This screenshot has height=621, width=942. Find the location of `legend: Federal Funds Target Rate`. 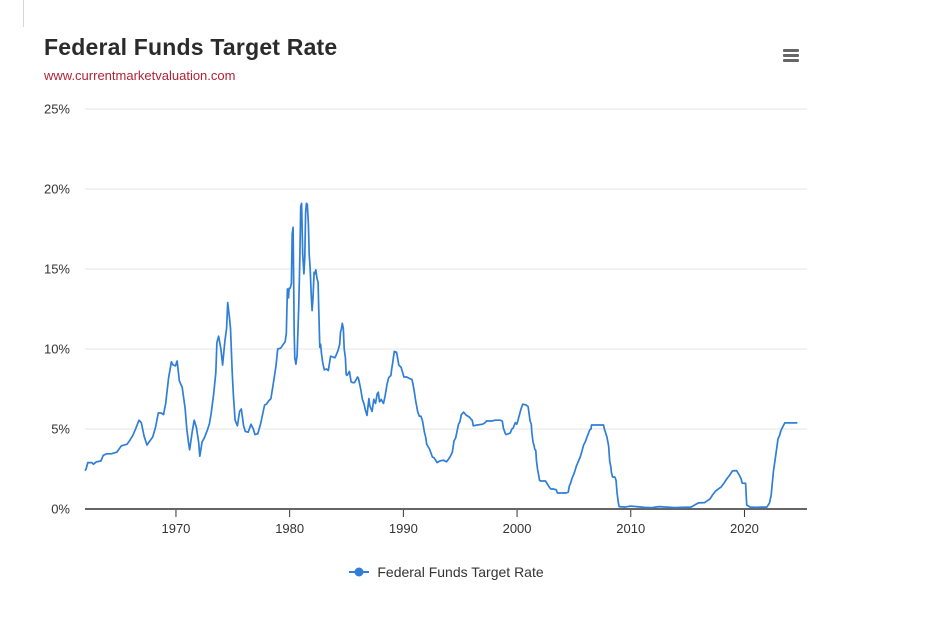

legend: Federal Funds Target Rate is located at coordinates (446, 572).